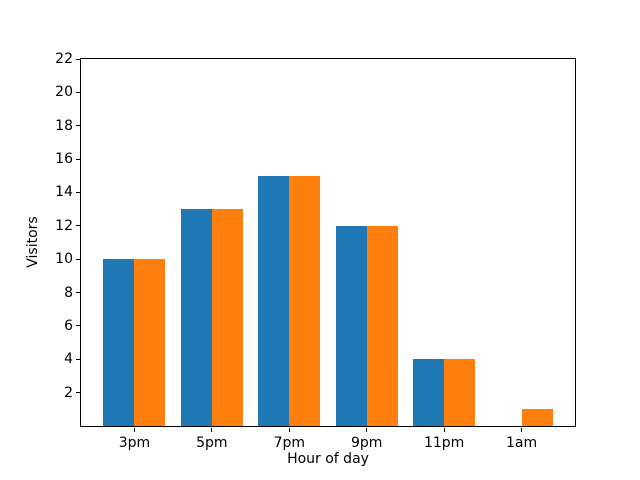  I want to click on bar-blue-7pm, so click(274, 301).